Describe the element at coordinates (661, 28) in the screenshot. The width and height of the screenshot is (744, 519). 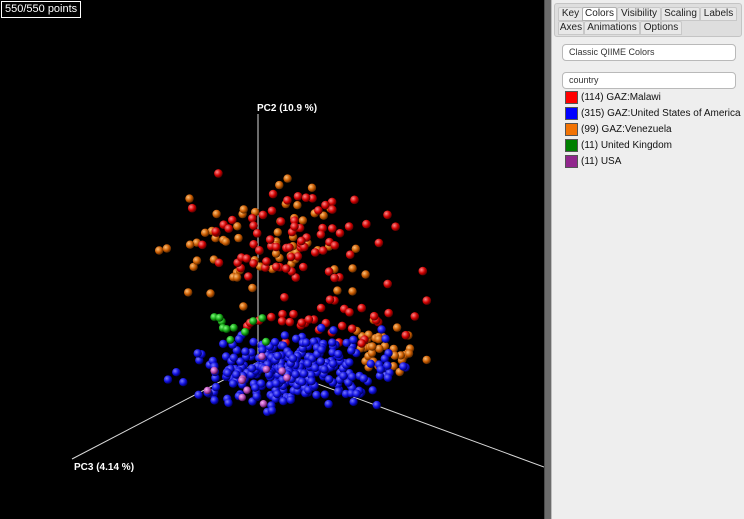
I see `tab-options: Options` at that location.